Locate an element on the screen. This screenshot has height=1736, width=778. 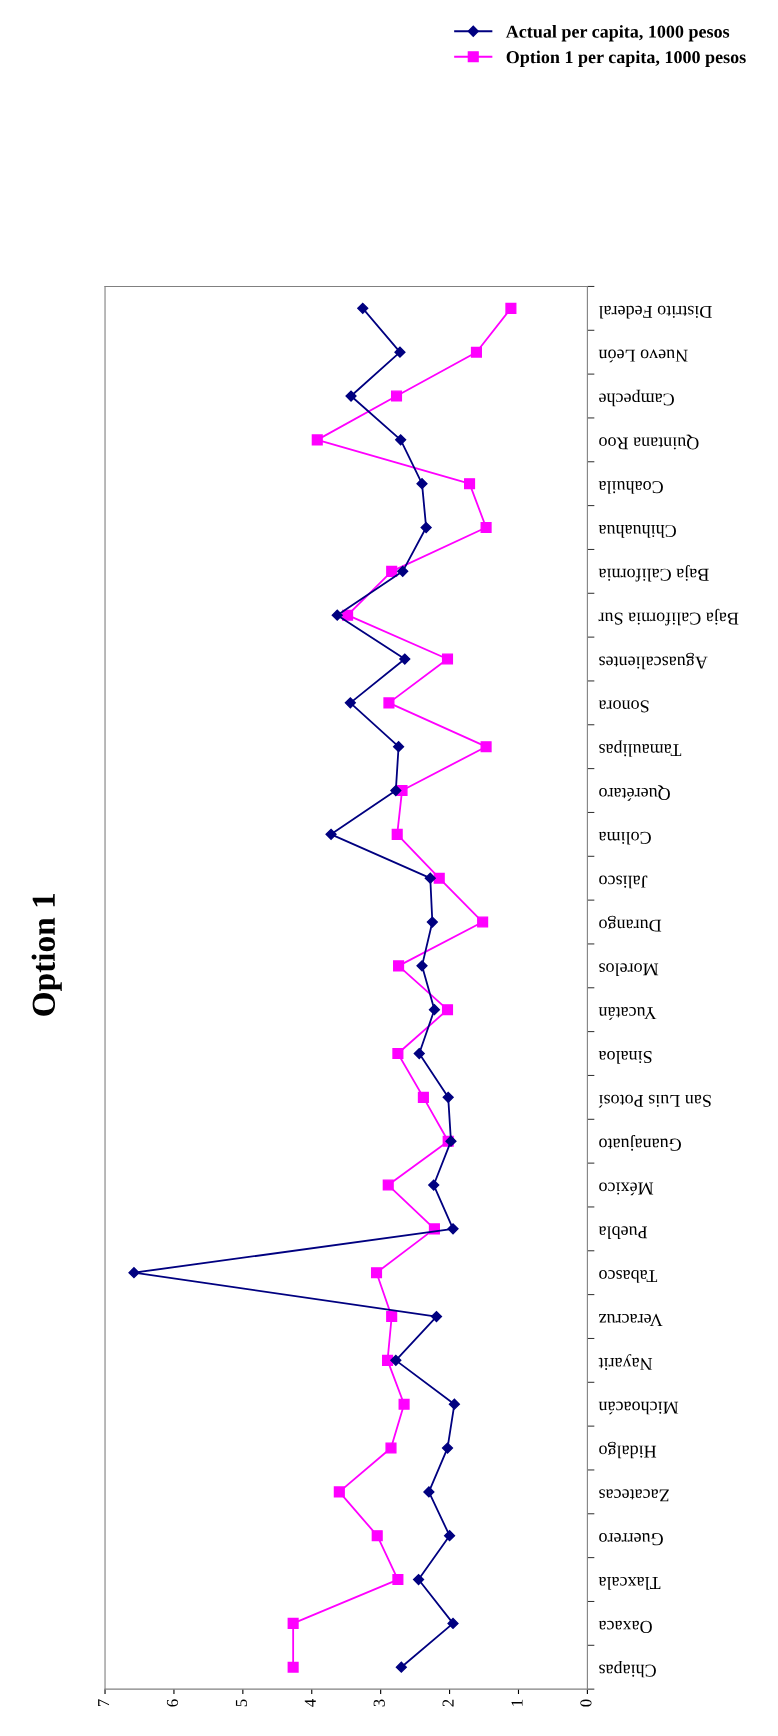
x-tick-label: 6 is located at coordinates (172, 1703).